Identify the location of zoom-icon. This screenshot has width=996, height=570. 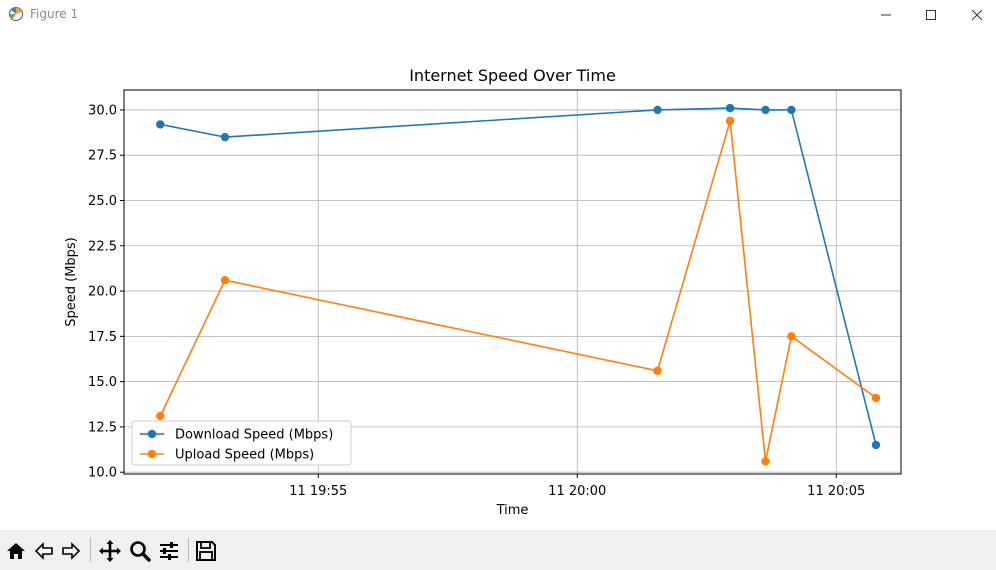
(140, 551).